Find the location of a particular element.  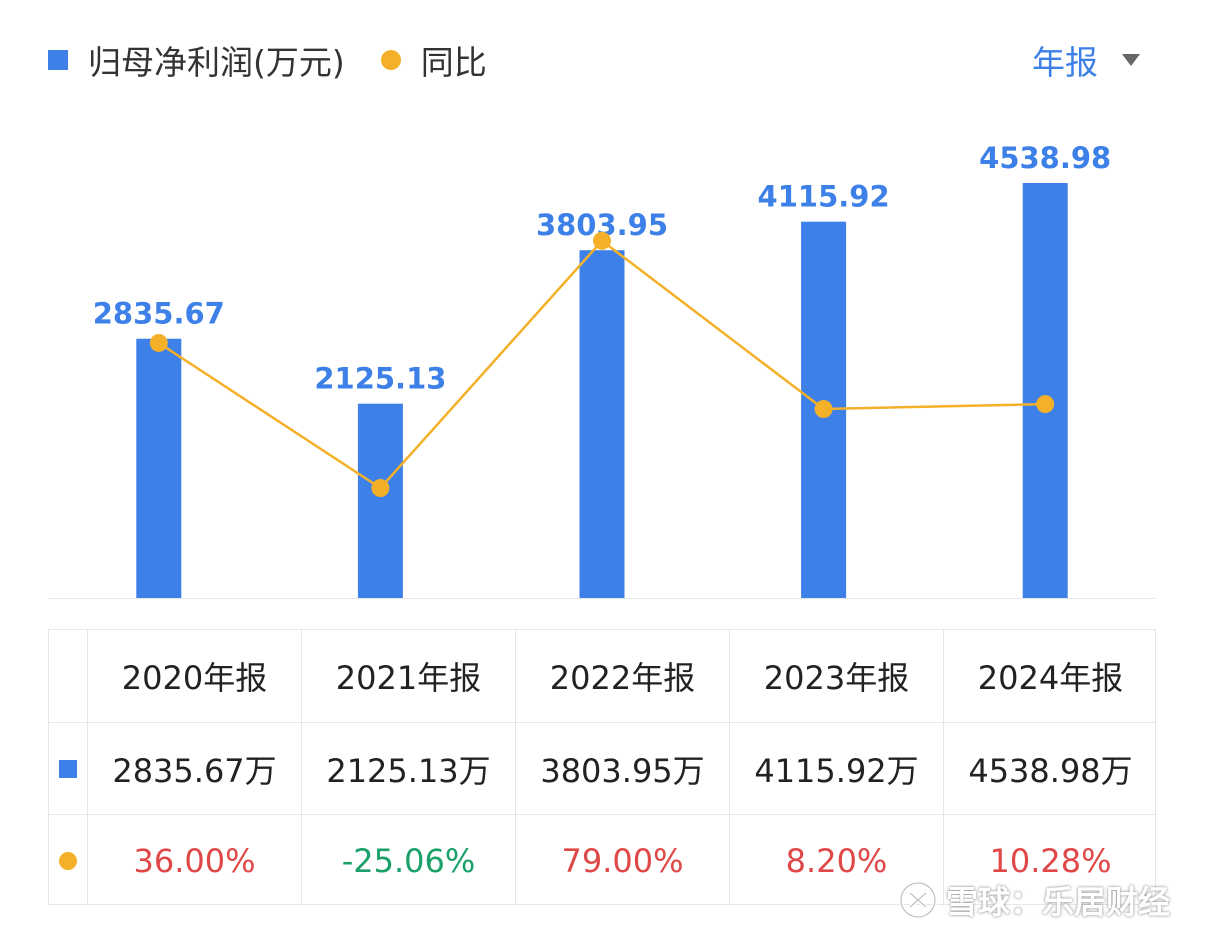

bar-value-label: 4538.98 is located at coordinates (1045, 158).